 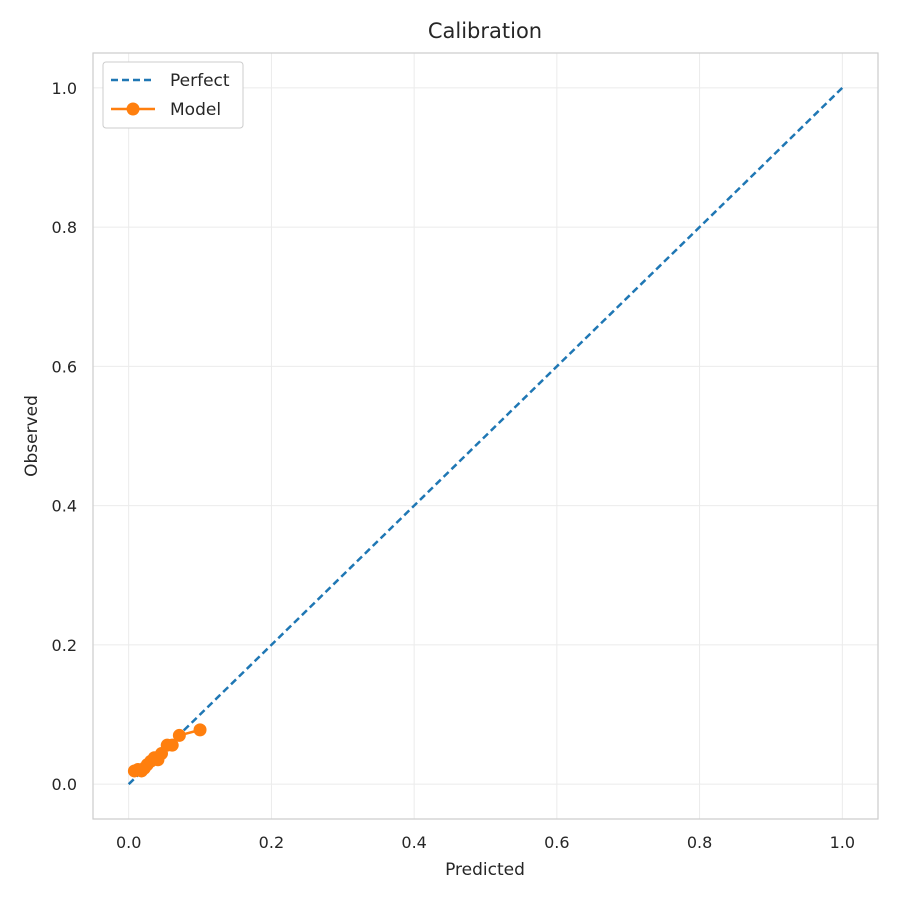 What do you see at coordinates (556, 842) in the screenshot?
I see `x-tick-label: 0.6` at bounding box center [556, 842].